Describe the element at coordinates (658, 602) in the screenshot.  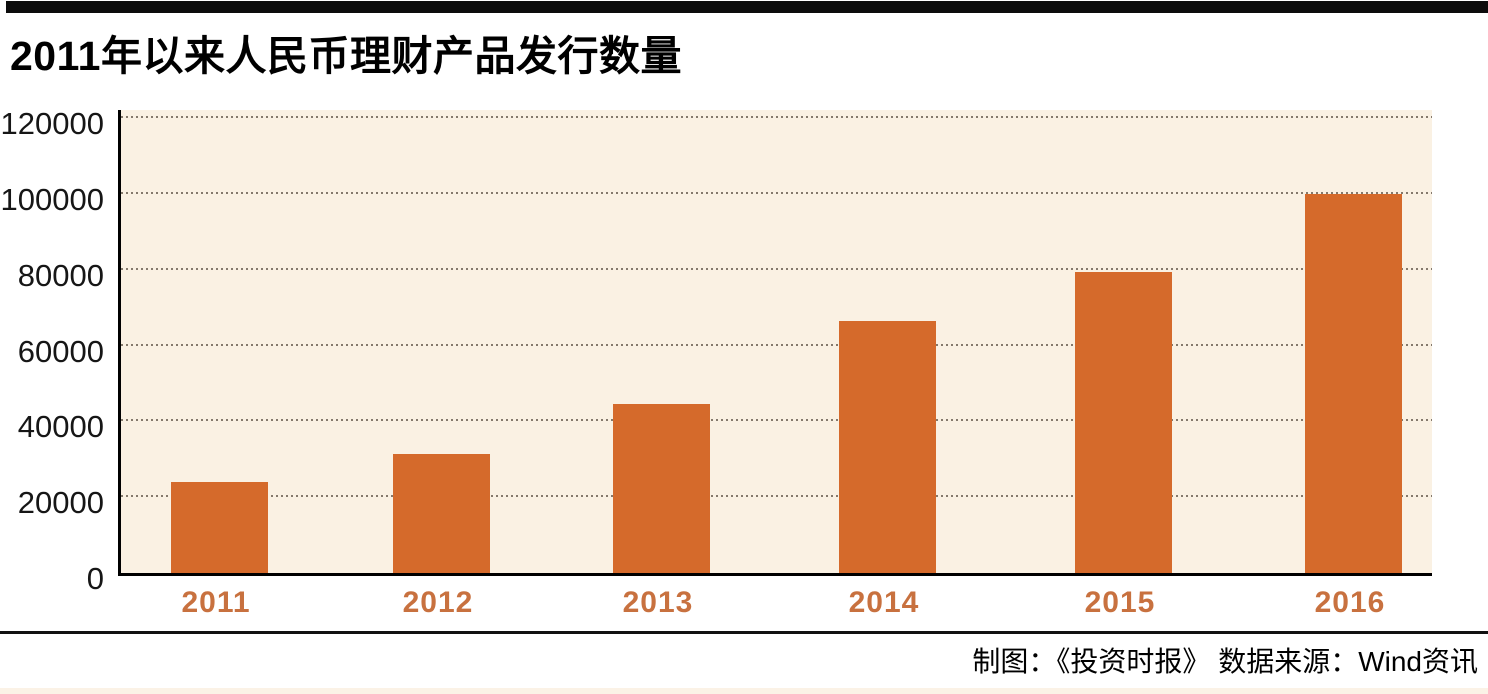
I see `x-axis-label-2013: 2013` at that location.